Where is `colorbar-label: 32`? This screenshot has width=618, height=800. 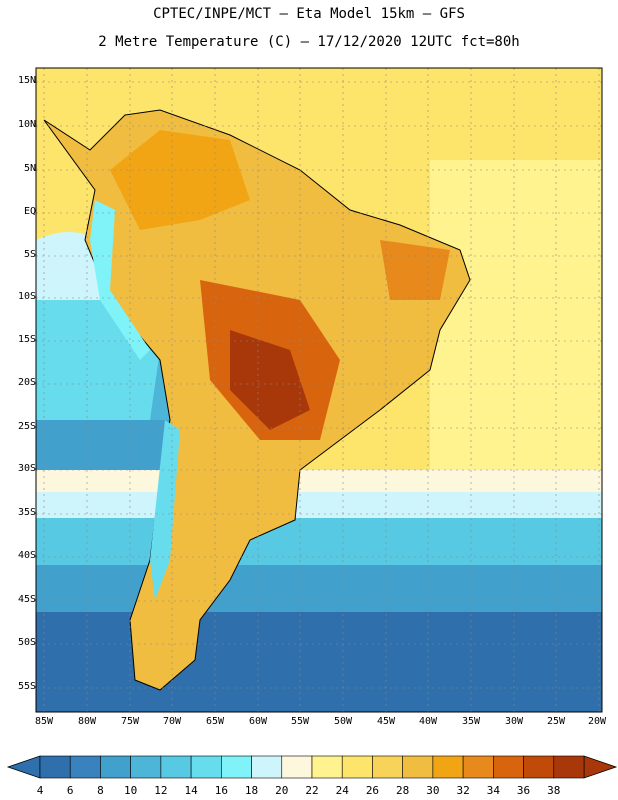
colorbar-label: 32 is located at coordinates (463, 790).